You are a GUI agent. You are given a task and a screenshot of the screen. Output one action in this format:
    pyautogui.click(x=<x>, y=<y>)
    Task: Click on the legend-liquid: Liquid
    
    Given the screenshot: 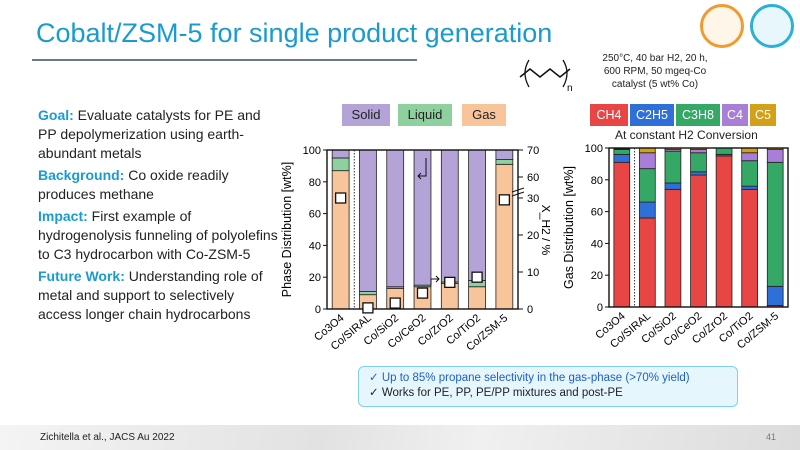 What is the action you would take?
    pyautogui.click(x=425, y=115)
    